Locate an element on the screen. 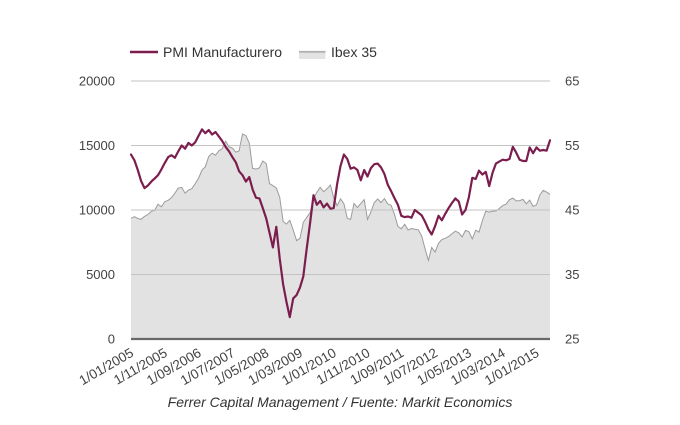  svg-text: 55 is located at coordinates (572, 145).